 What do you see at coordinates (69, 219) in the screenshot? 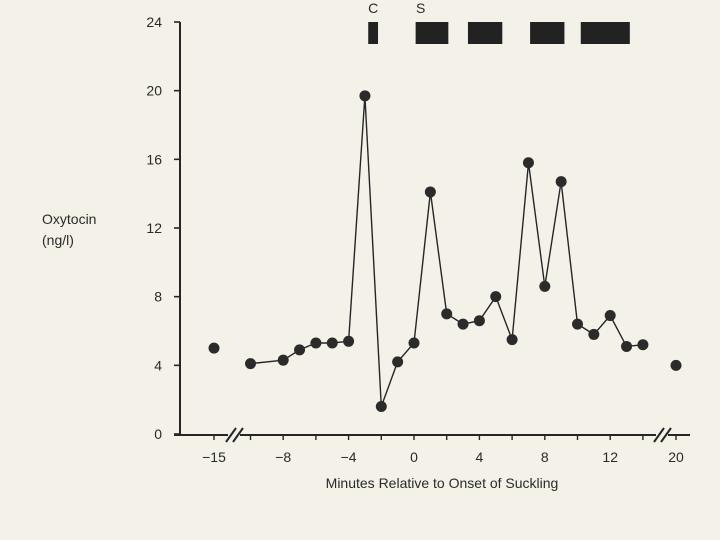
I see `y-axis-label-line1: Oxytocin` at bounding box center [69, 219].